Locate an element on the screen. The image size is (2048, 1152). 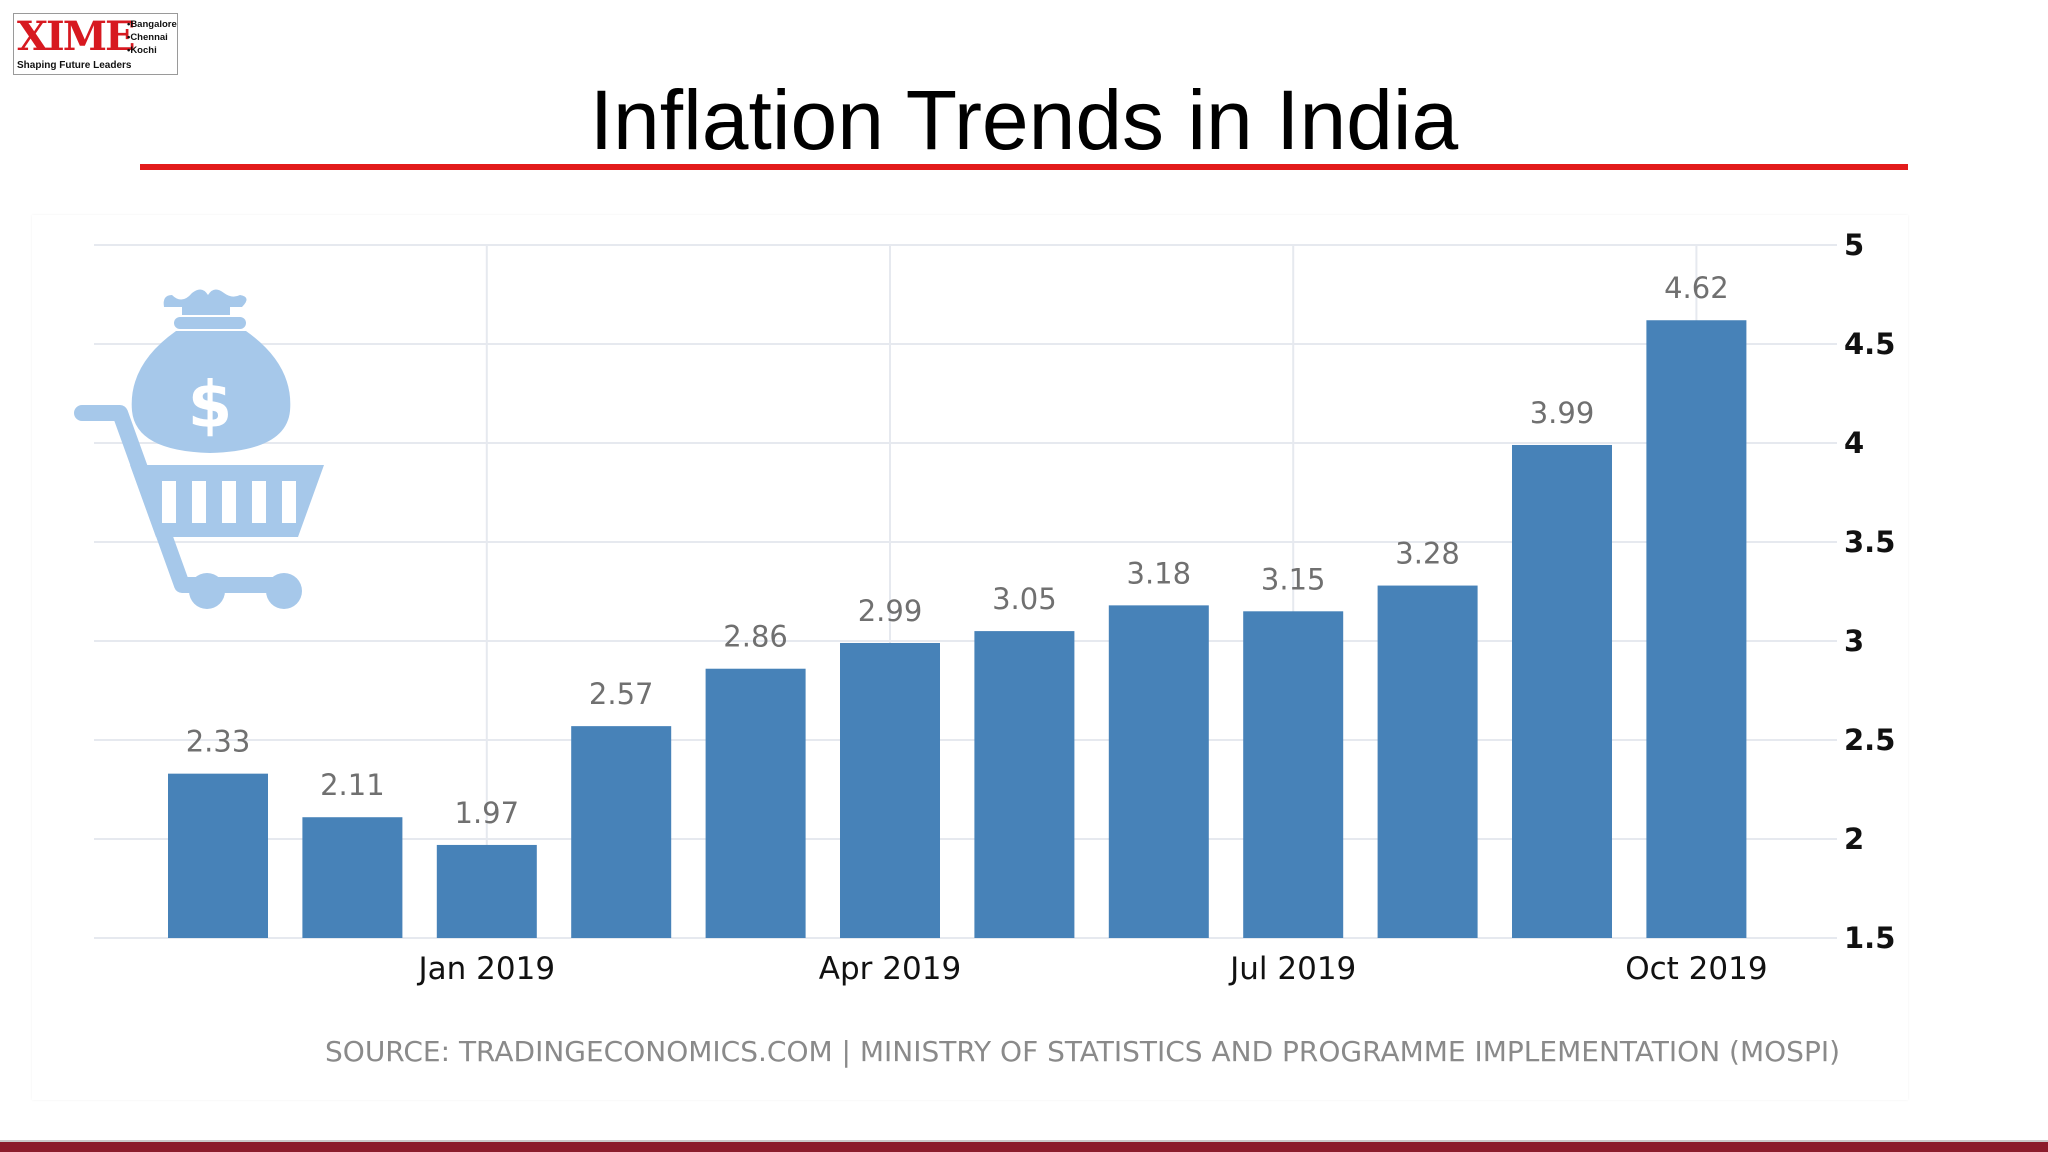
footer-rule is located at coordinates (1024, 1147).